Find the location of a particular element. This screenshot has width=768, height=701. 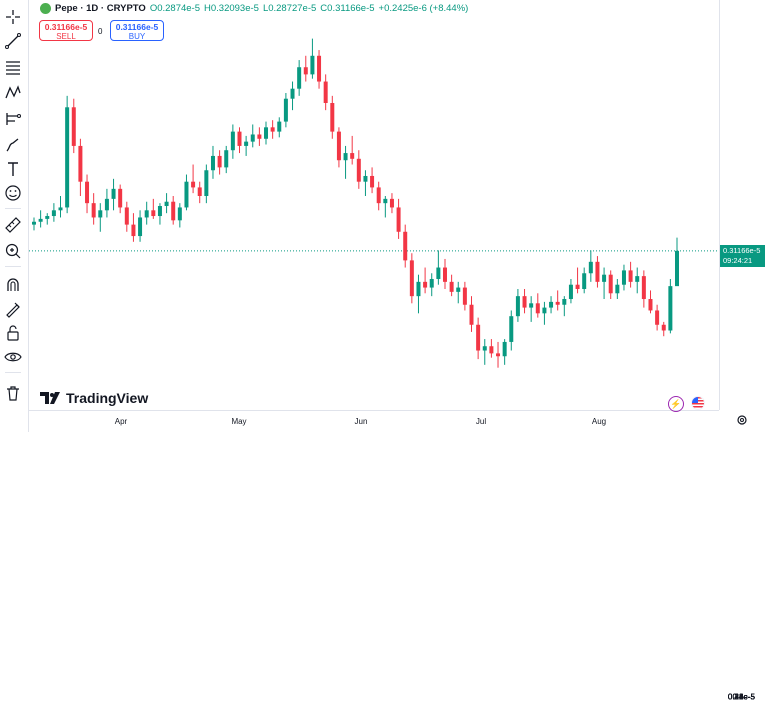

brush-icon is located at coordinates (13, 145).